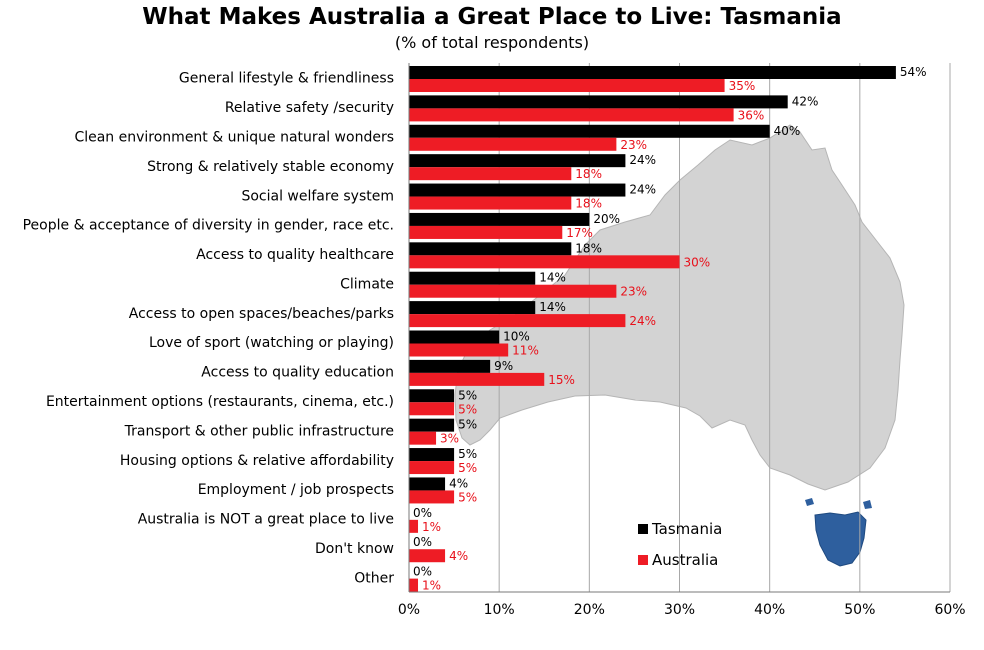 This screenshot has width=984, height=650. What do you see at coordinates (525, 351) in the screenshot?
I see `data-label-australia: 11%` at bounding box center [525, 351].